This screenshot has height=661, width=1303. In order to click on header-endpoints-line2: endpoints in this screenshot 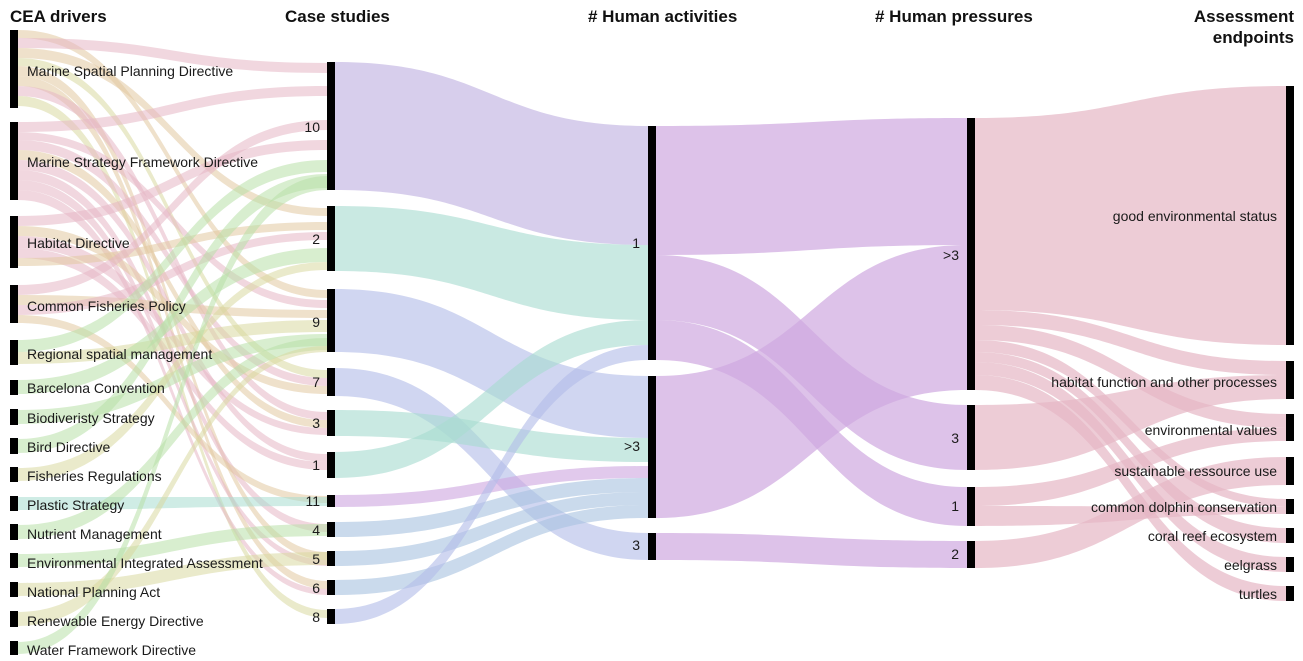, I will do `click(1253, 37)`.